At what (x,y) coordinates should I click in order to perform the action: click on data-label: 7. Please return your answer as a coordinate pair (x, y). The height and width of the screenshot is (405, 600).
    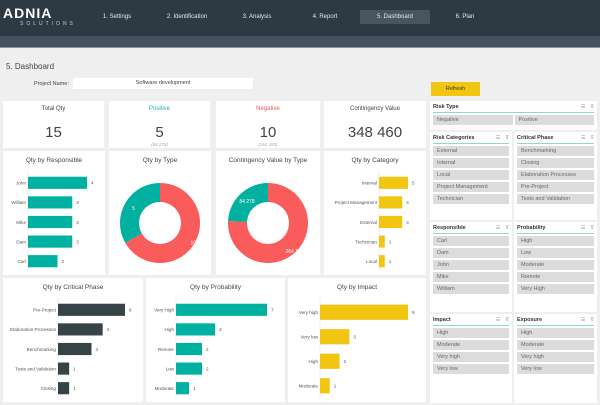
    Looking at the image, I should click on (272, 310).